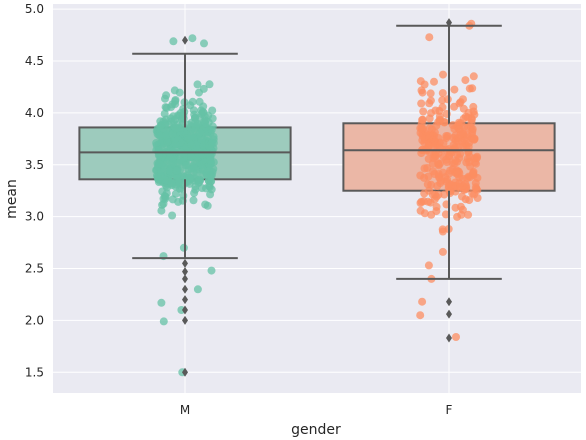  What do you see at coordinates (449, 410) in the screenshot?
I see `x-tick-label: F` at bounding box center [449, 410].